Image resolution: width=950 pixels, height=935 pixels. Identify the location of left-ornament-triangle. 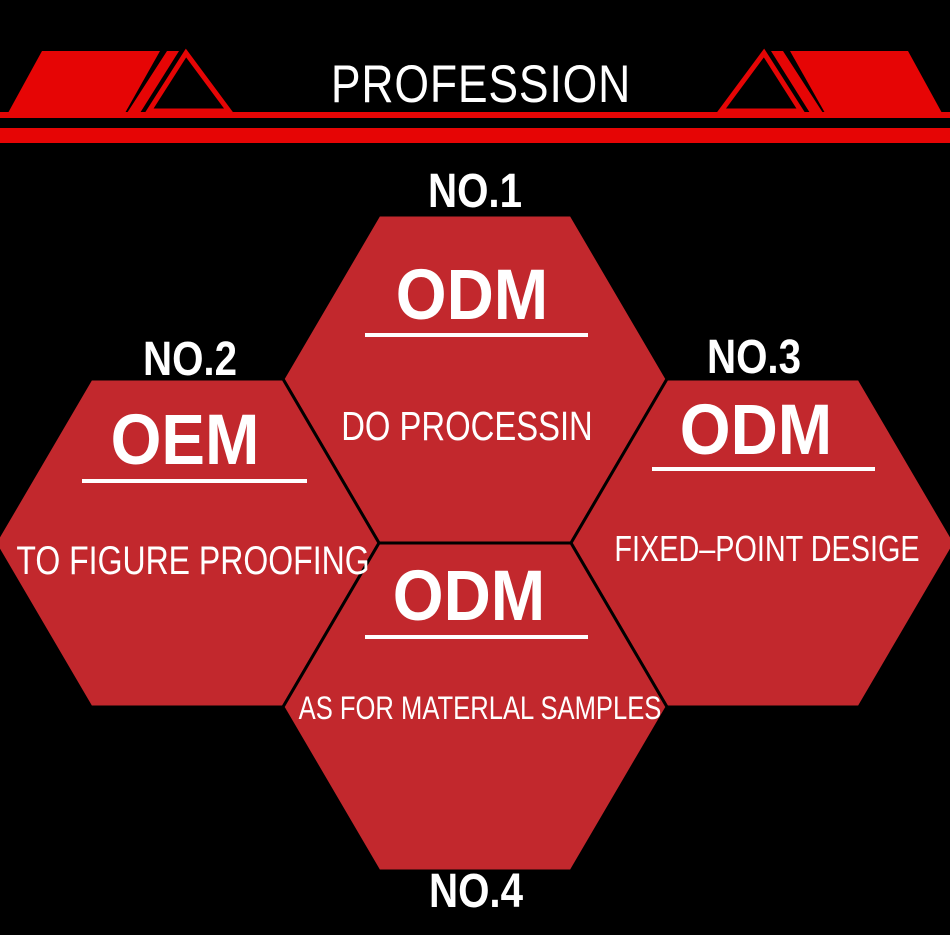
(189, 81).